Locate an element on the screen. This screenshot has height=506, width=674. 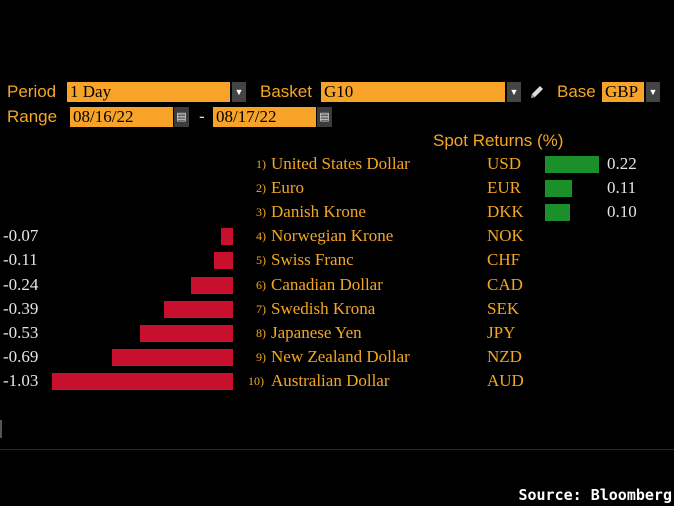
rank-label: 7) is located at coordinates (261, 308).